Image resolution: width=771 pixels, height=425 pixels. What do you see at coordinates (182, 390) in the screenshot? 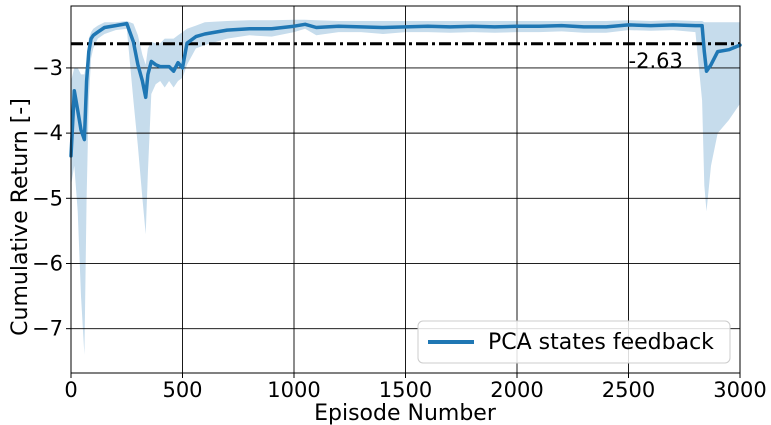
I see `x-tick-label: 500` at bounding box center [182, 390].